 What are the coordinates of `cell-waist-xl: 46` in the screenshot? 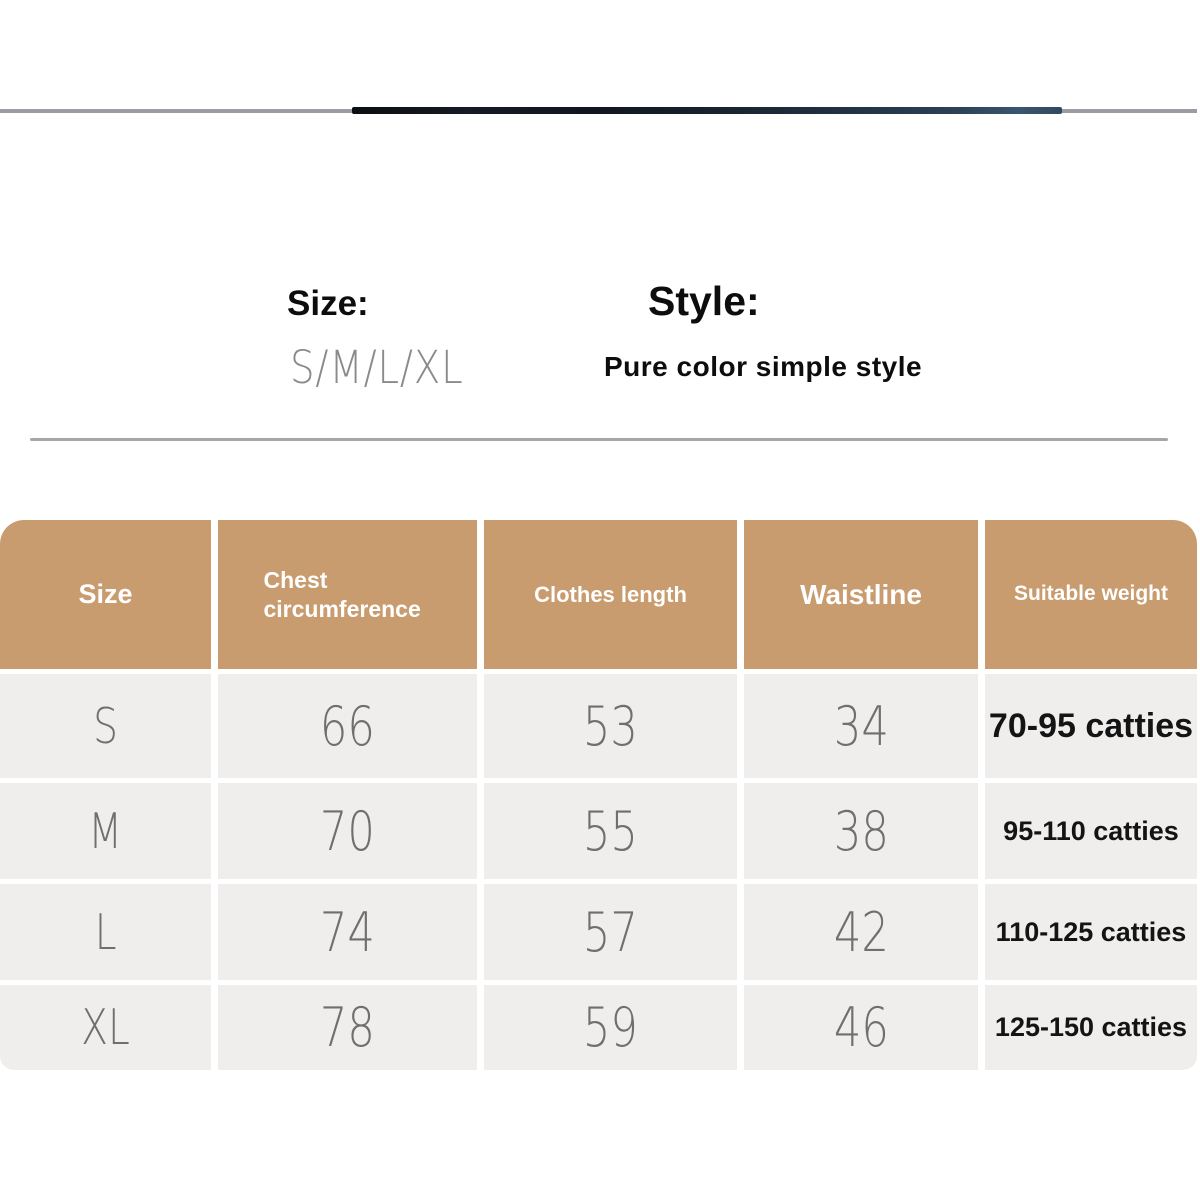 It's located at (861, 1027).